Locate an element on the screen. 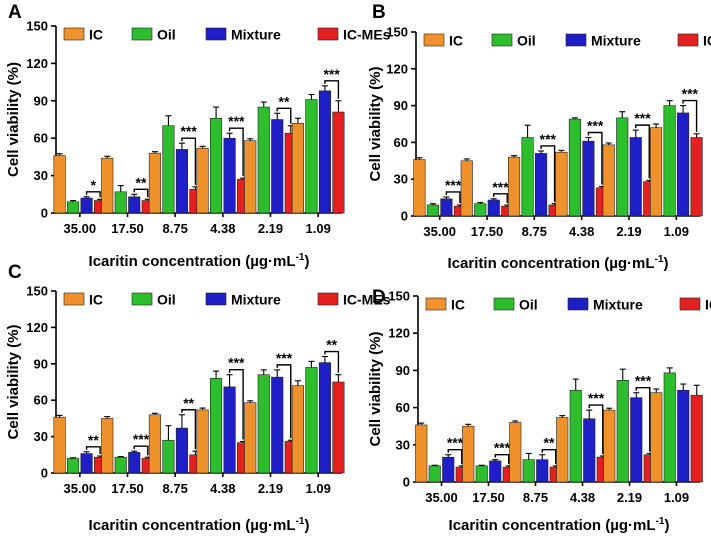  panel-letter: C is located at coordinates (15, 272).